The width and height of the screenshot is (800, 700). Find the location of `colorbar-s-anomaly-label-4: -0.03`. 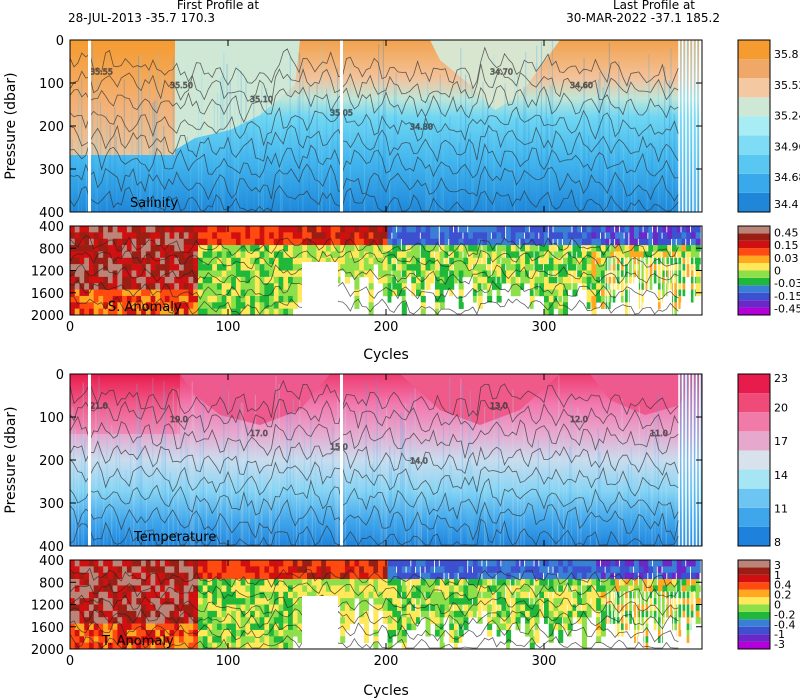

colorbar-s-anomaly-label-4: -0.03 is located at coordinates (787, 283).